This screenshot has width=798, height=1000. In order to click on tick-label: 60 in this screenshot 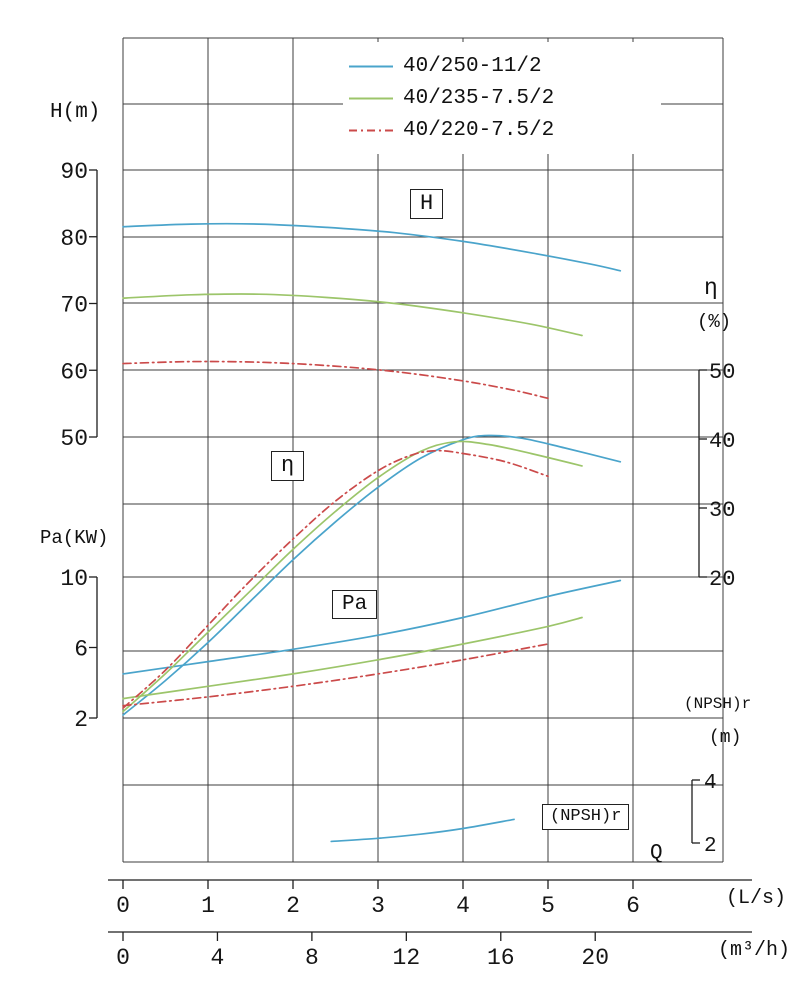, I will do `click(74, 372)`.